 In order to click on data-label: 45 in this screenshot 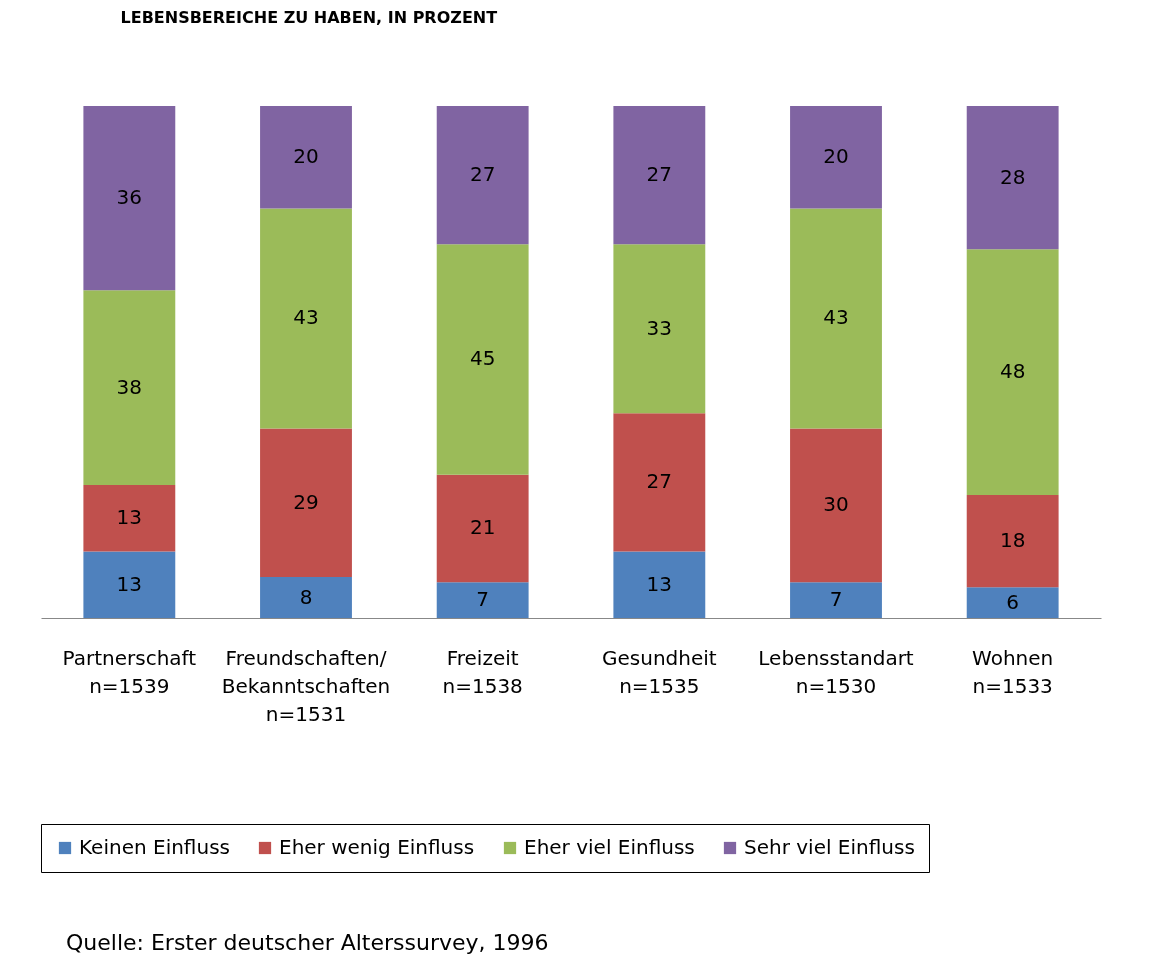, I will do `click(482, 358)`.